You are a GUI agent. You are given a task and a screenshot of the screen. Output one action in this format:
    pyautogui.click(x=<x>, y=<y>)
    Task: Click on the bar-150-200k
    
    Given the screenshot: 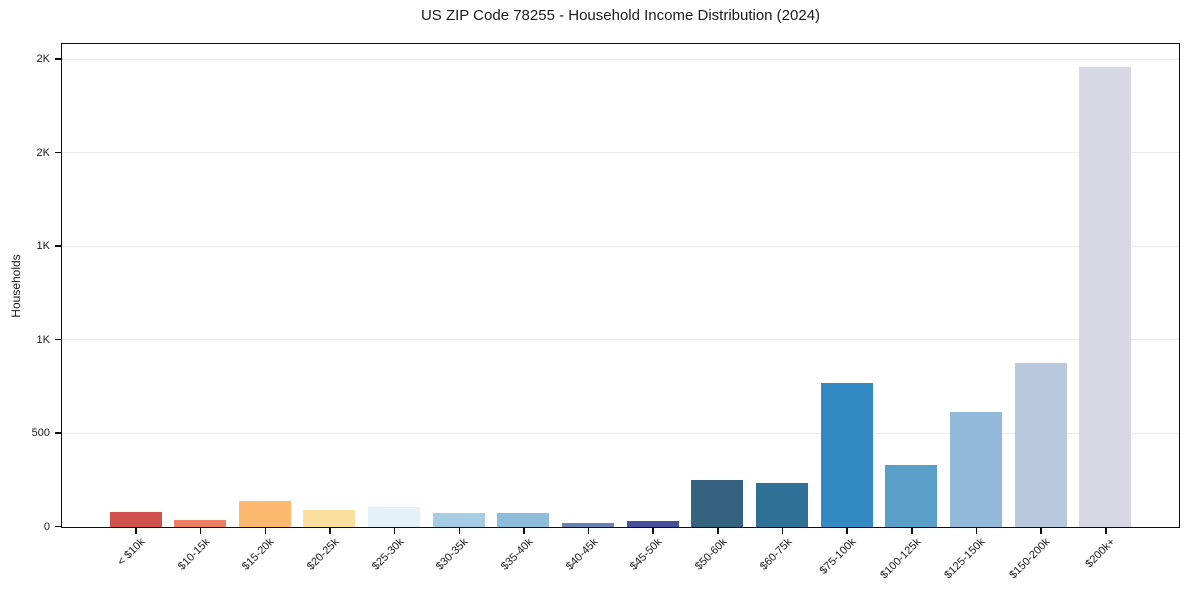 What is the action you would take?
    pyautogui.click(x=1040, y=445)
    